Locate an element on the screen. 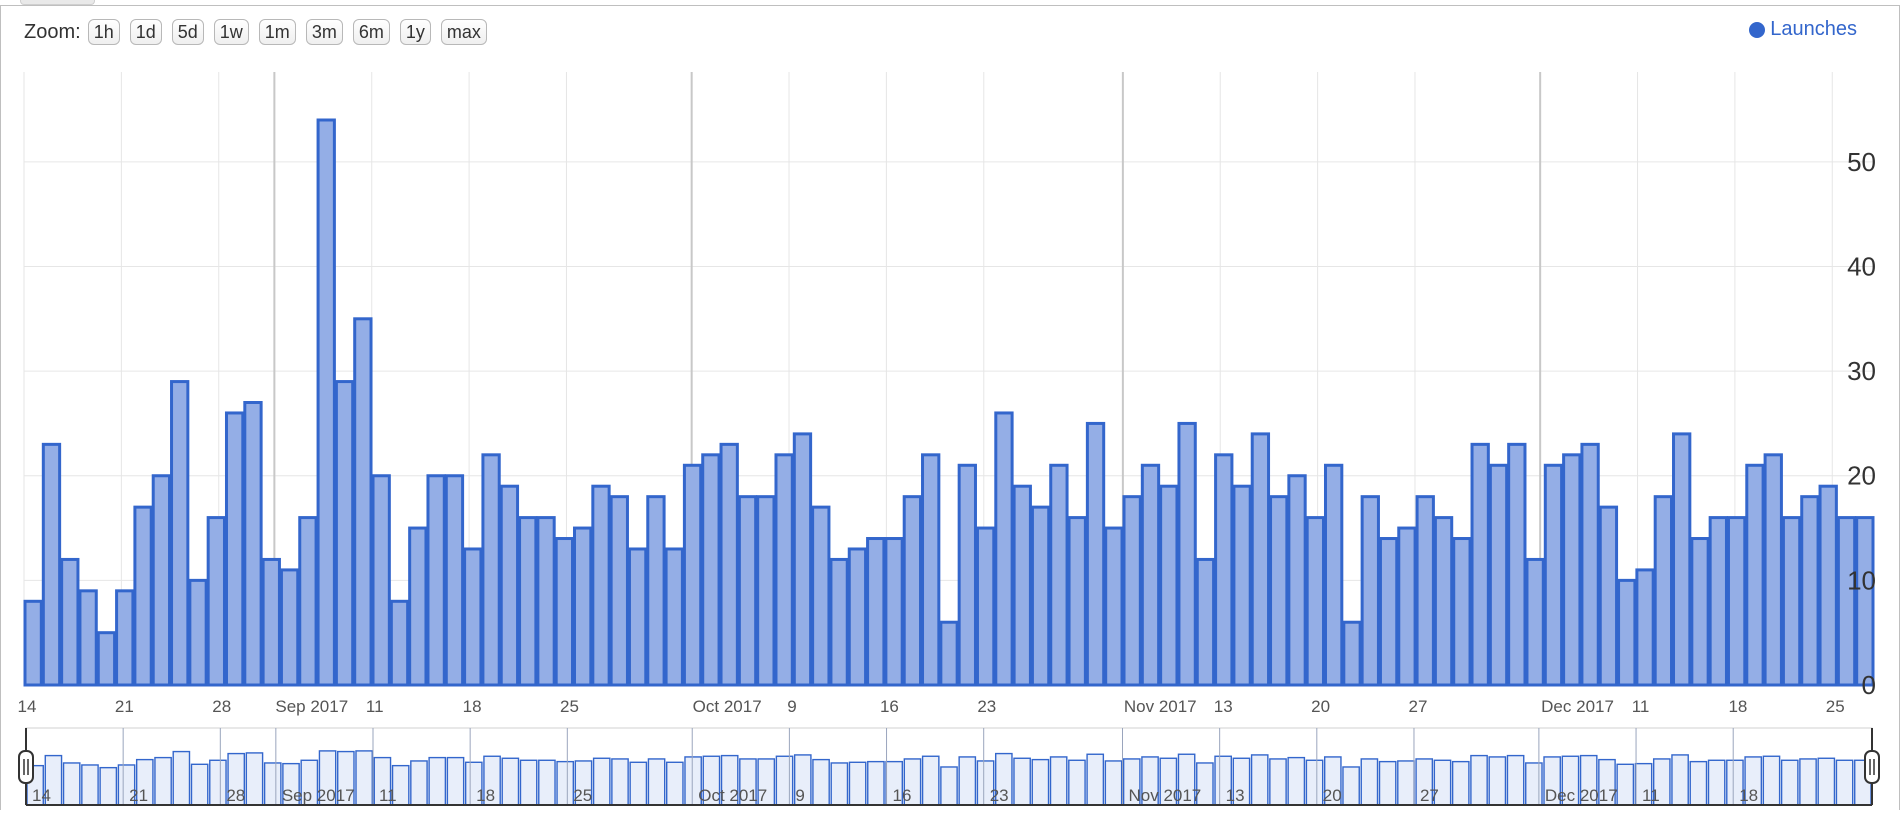 The width and height of the screenshot is (1901, 820). zoom-1d-button: 1d is located at coordinates (145, 32).